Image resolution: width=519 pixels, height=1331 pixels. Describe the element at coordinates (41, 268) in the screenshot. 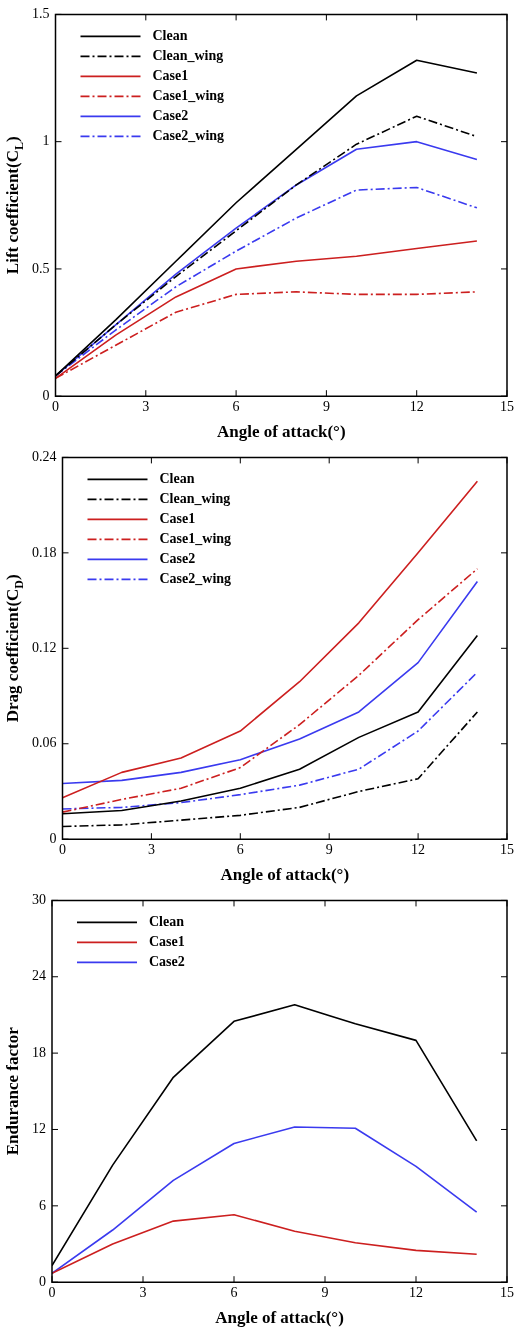

I see `y-tick-label: 0.5` at that location.